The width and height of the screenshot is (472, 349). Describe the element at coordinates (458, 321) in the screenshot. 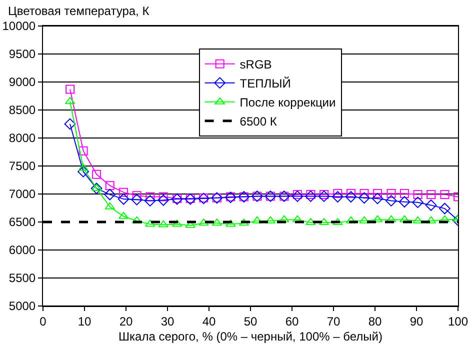

I see `x-tick-label: 100` at that location.